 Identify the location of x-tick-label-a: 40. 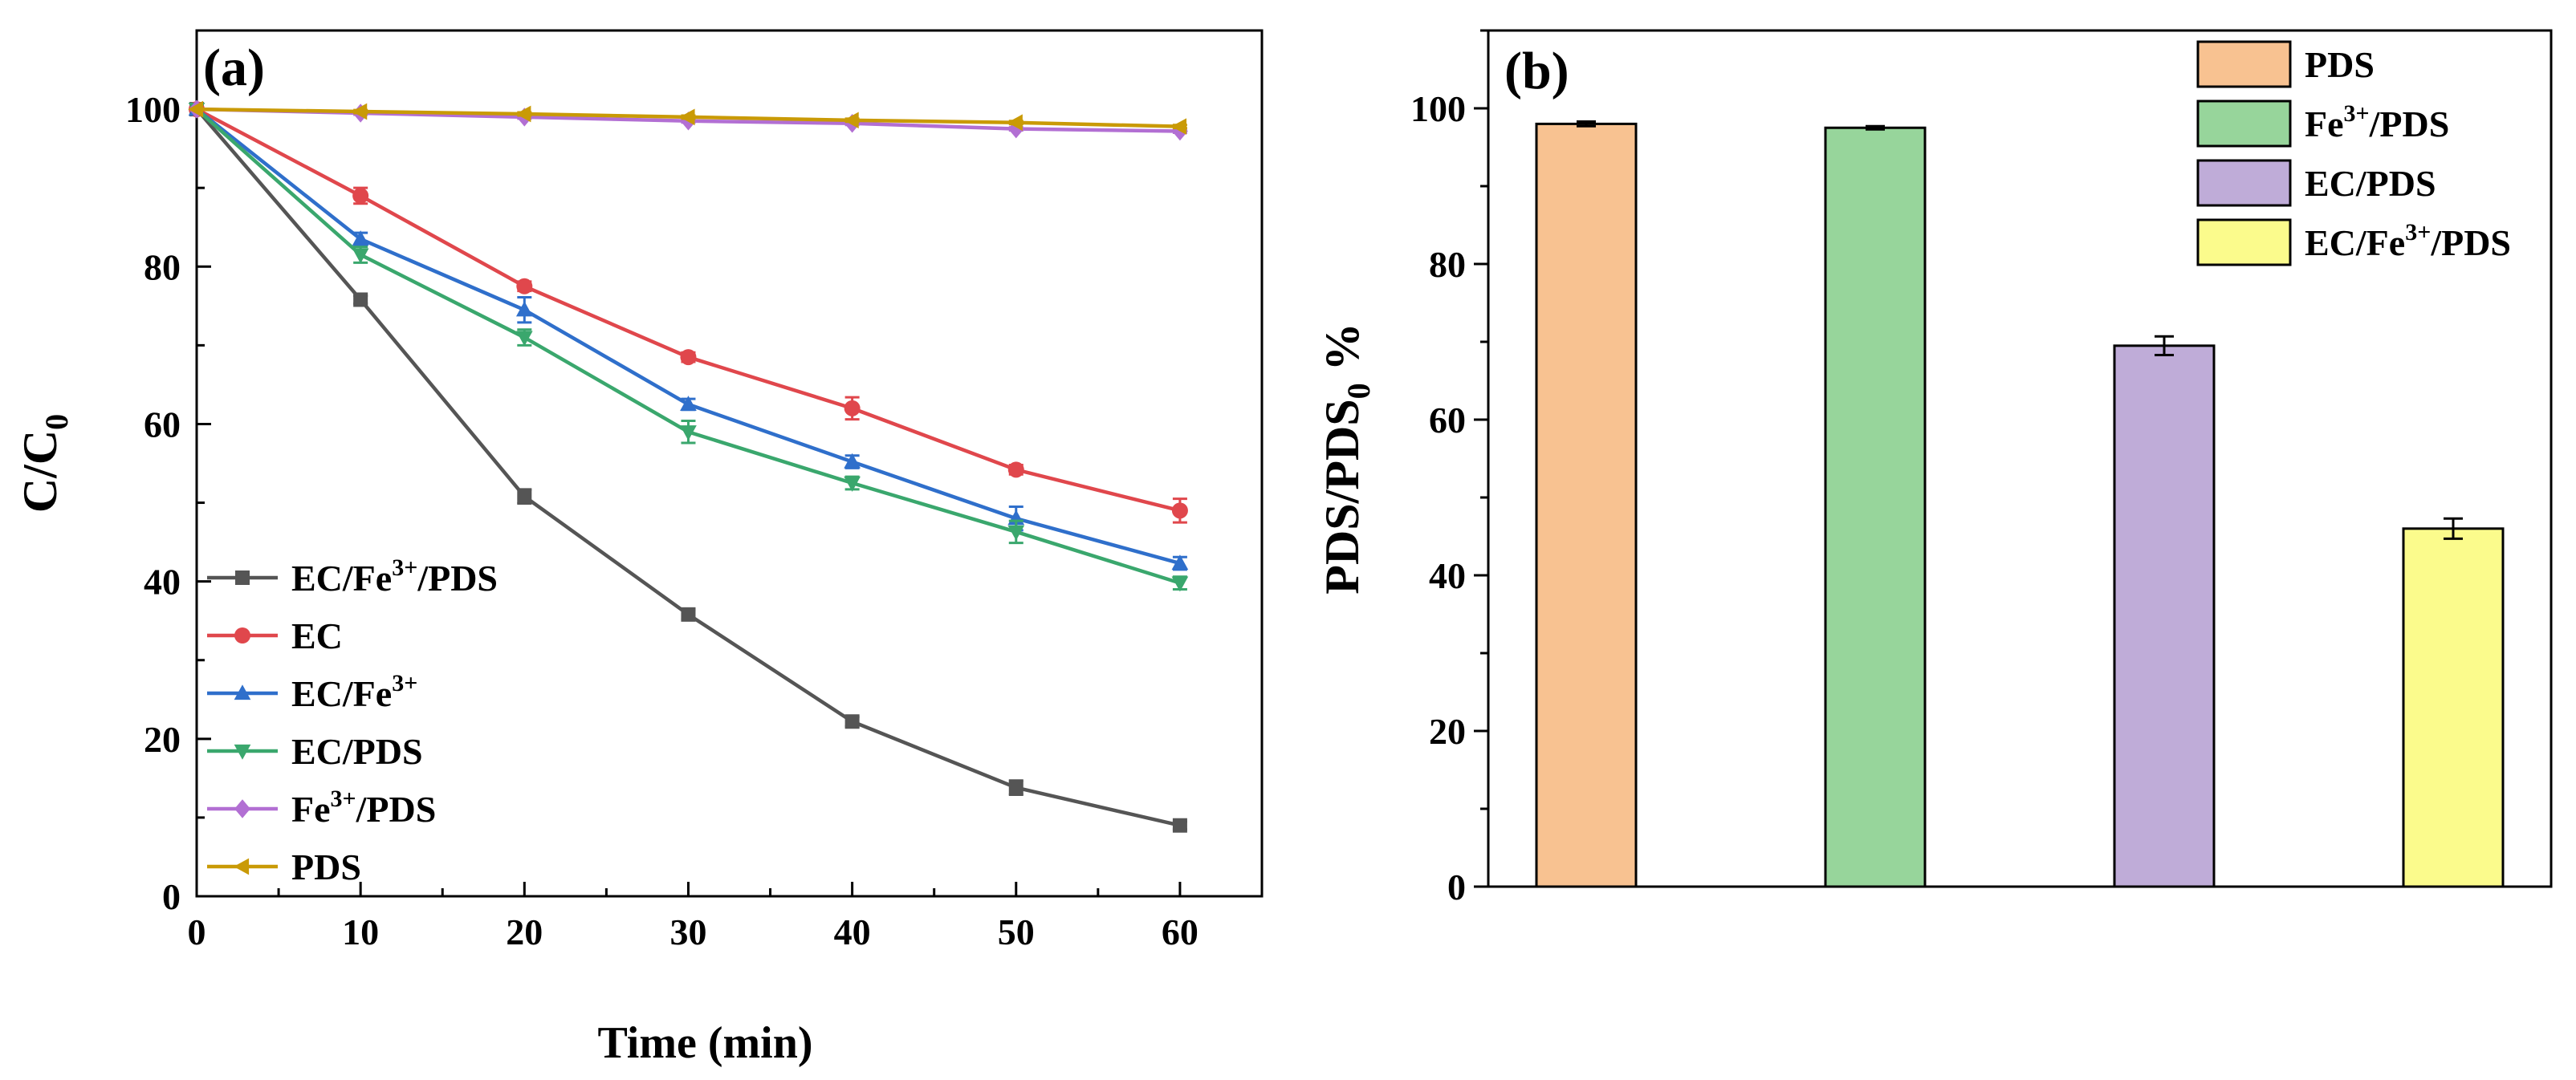
(852, 932).